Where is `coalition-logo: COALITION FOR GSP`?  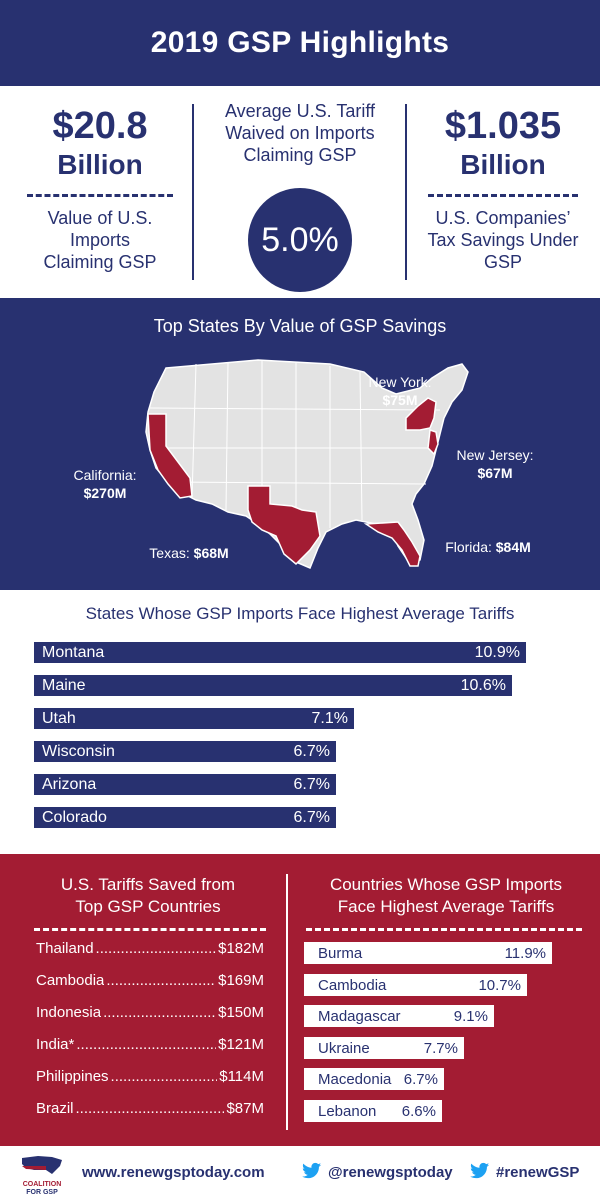 coalition-logo: COALITION FOR GSP is located at coordinates (42, 1175).